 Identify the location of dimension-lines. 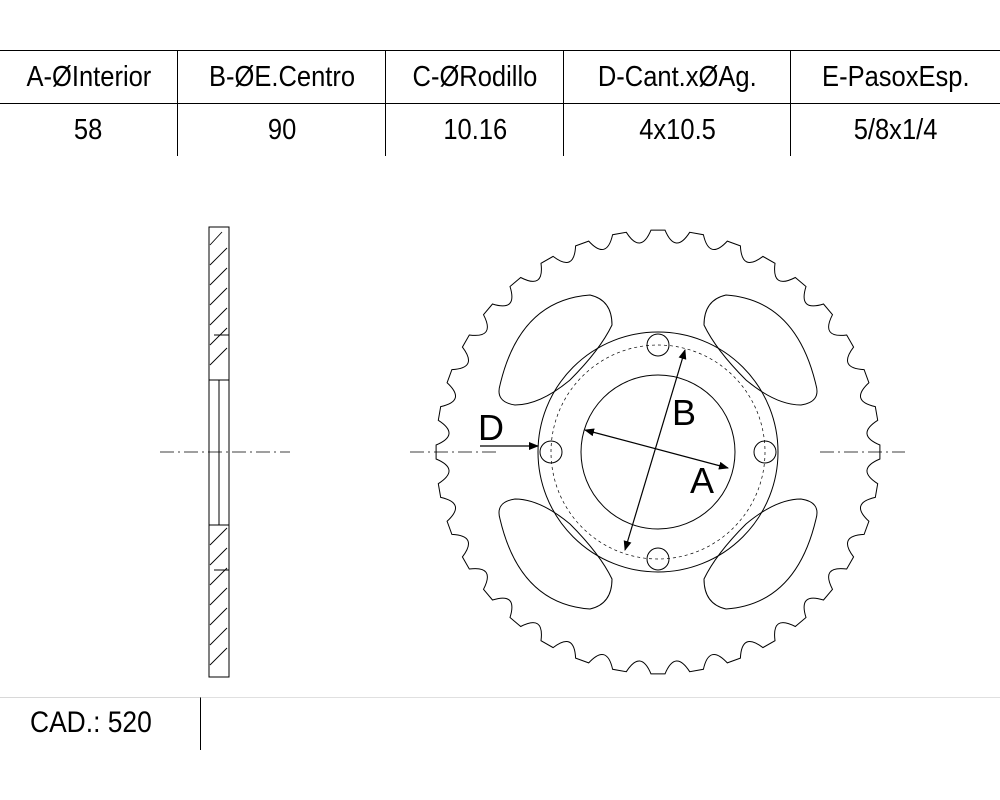
(604, 450).